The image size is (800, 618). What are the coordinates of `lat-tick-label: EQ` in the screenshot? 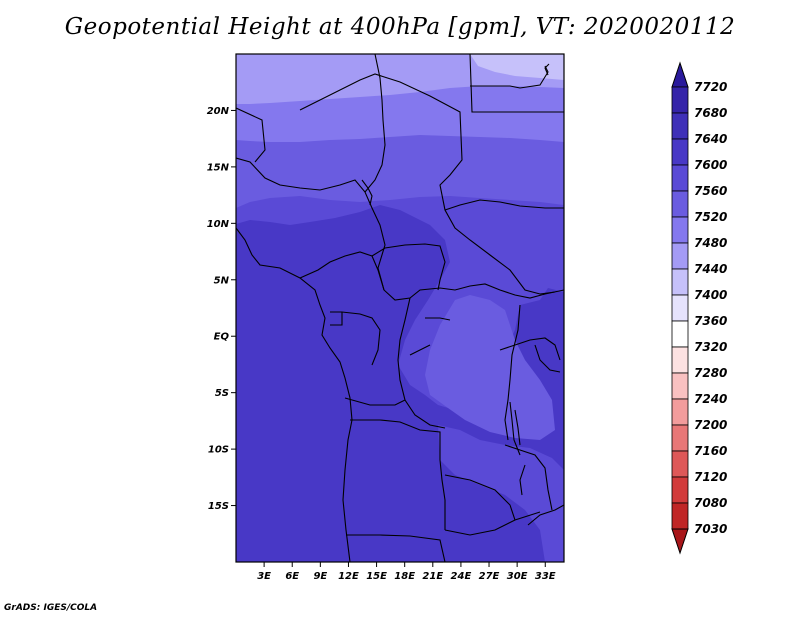 It's located at (222, 337).